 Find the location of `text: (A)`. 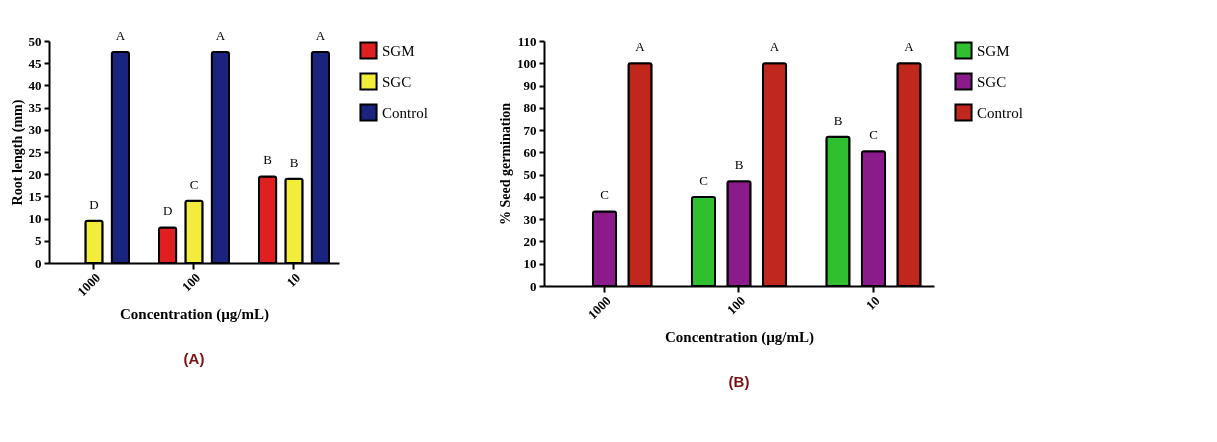

text: (A) is located at coordinates (194, 358).